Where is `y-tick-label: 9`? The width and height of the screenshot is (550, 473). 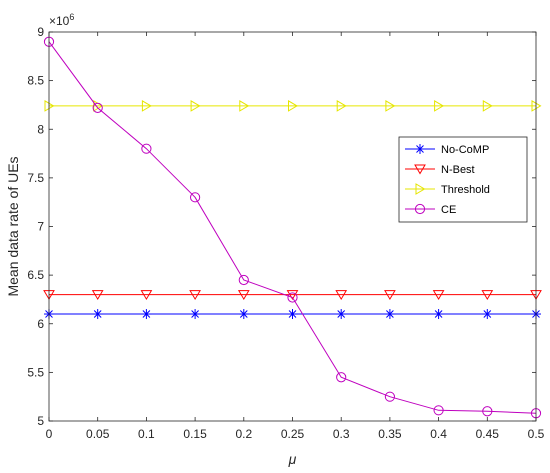
y-tick-label: 9 is located at coordinates (40, 32).